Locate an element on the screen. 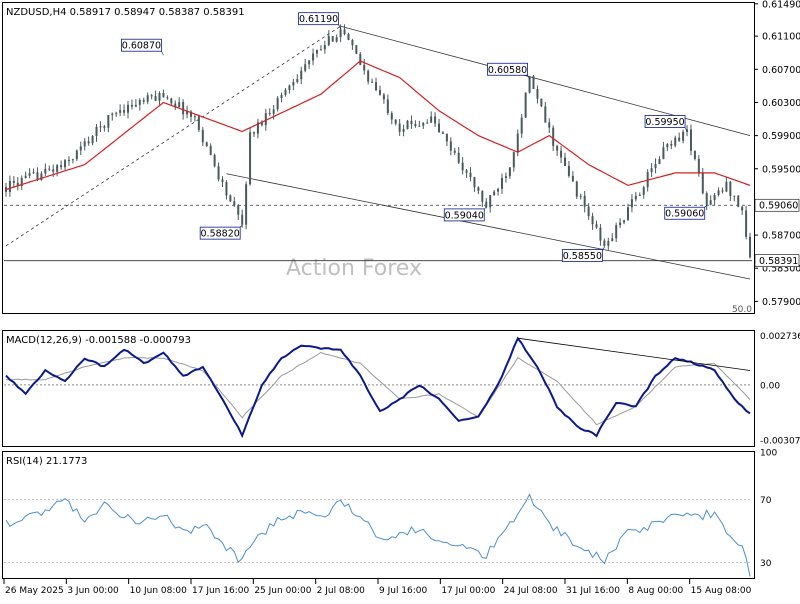 This screenshot has width=800, height=604. price-annotation: 0.61190 is located at coordinates (319, 20).